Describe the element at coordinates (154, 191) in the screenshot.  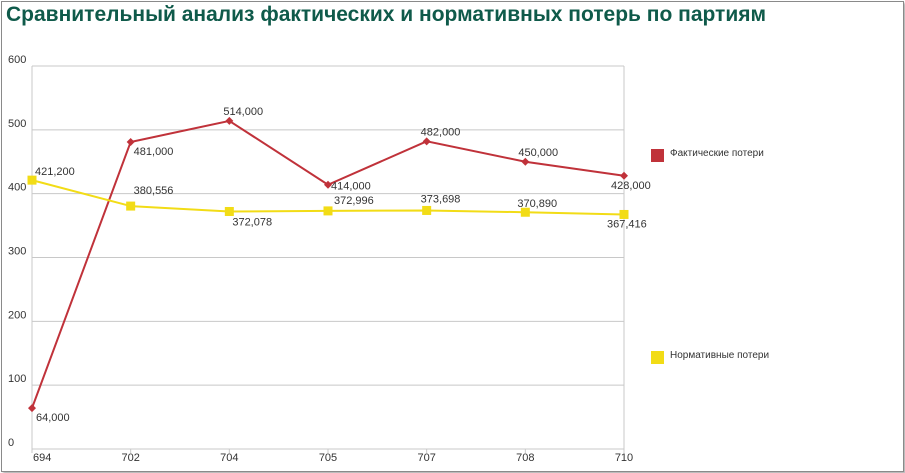
I see `data-label-normative: 380,556` at that location.